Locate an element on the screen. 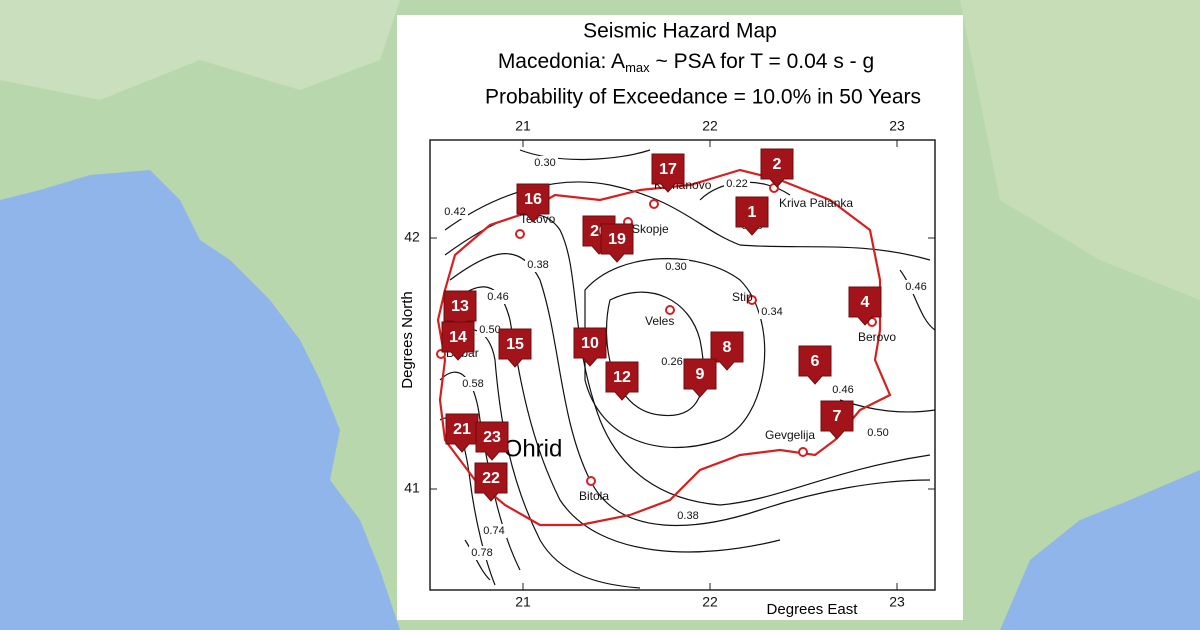  city-label: Stip is located at coordinates (742, 297).